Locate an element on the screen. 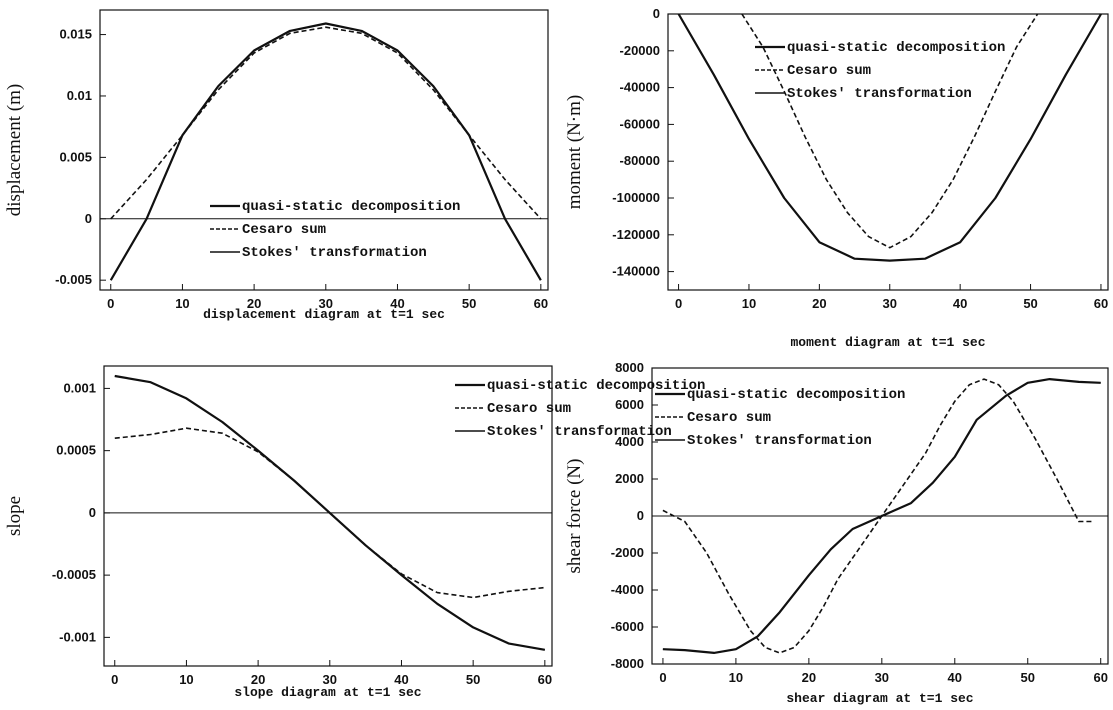  y-tick-label: -2000 is located at coordinates (627, 552).